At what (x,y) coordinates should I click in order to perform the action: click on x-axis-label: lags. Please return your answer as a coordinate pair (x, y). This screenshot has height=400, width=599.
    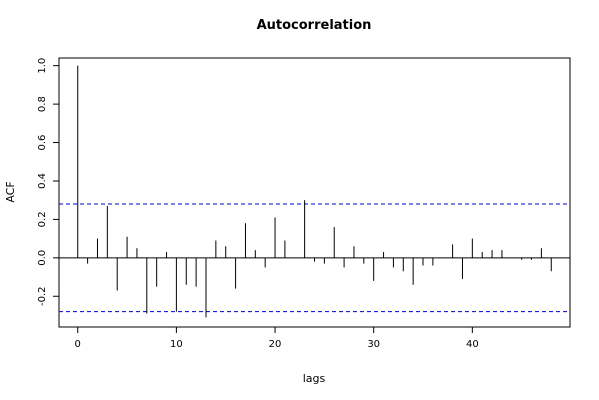
    Looking at the image, I should click on (314, 378).